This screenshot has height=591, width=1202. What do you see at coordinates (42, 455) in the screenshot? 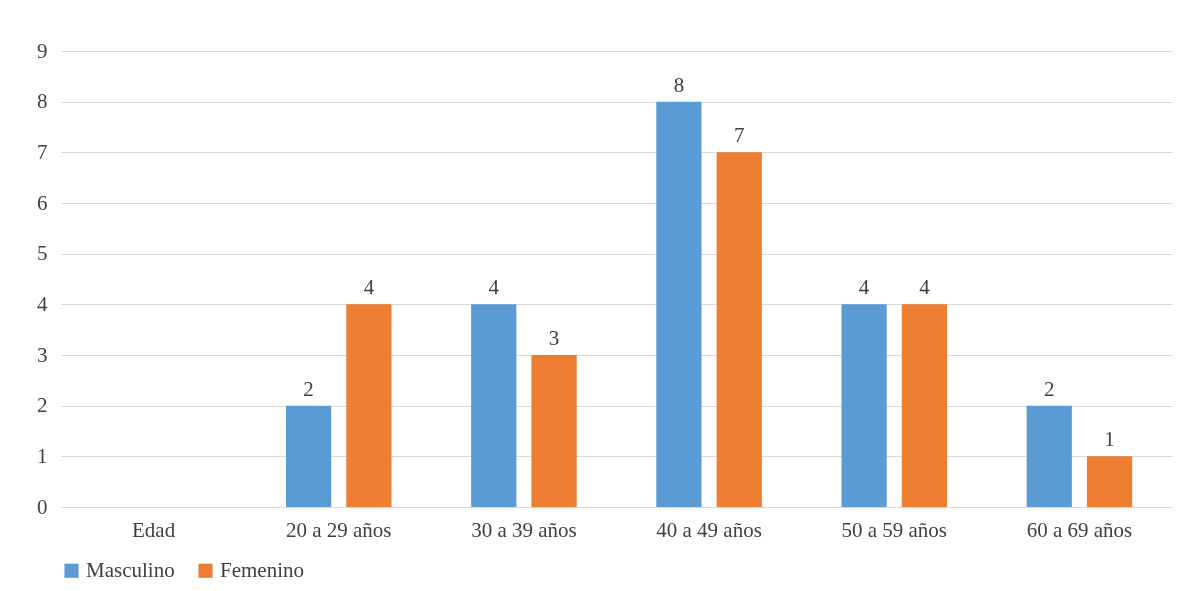
I see `y-tick-label: 1` at bounding box center [42, 455].